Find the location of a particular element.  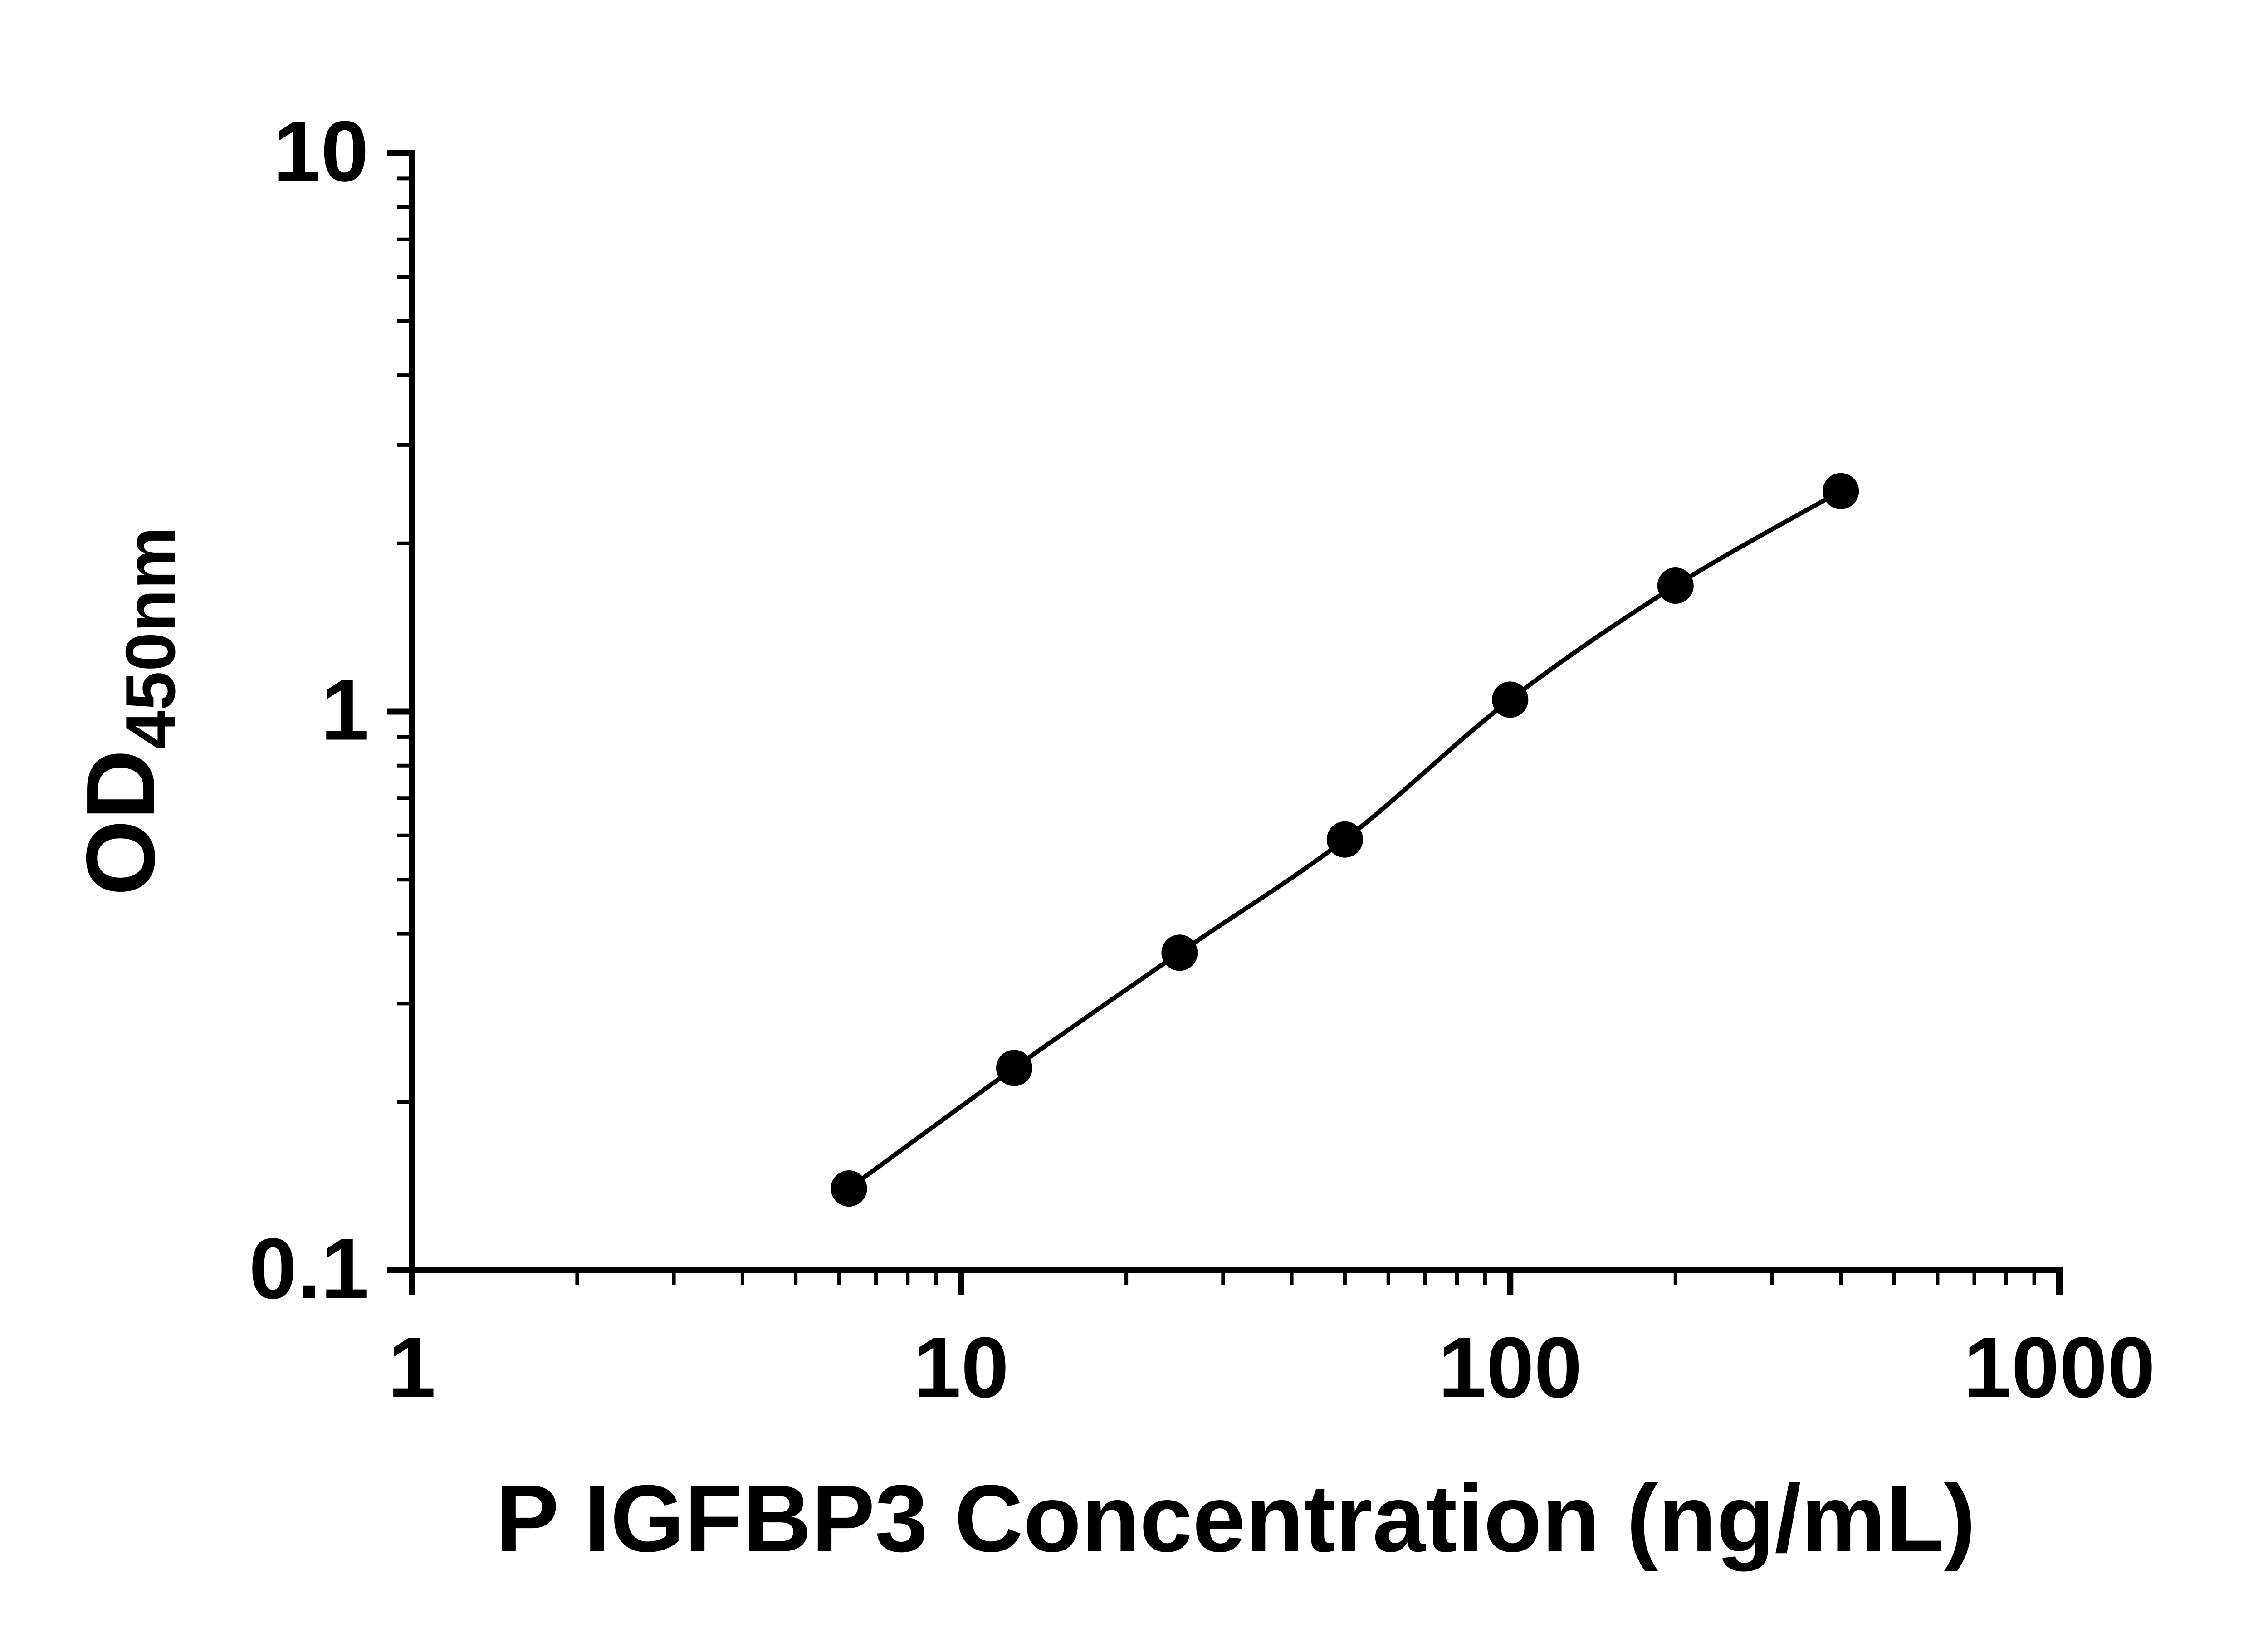

y-axis-title-subscript: 450nm is located at coordinates (150, 638).